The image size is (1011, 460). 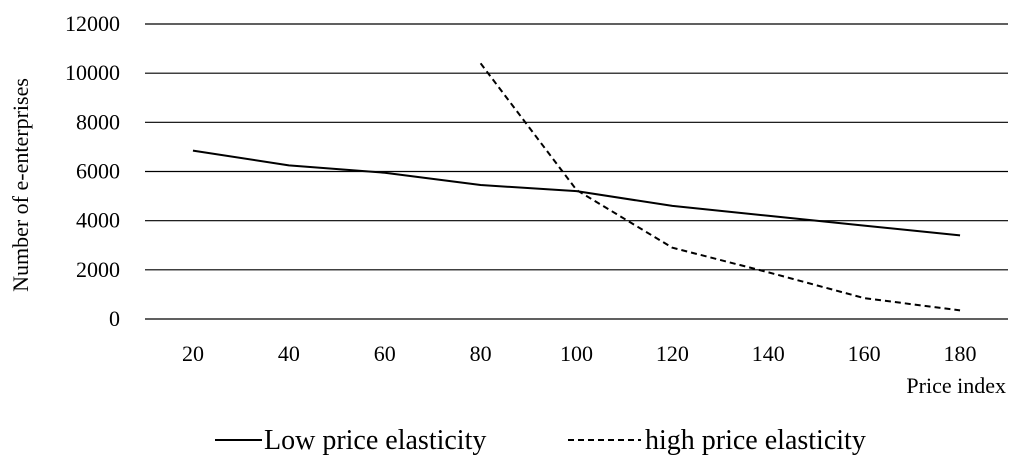 I want to click on y-tick-labels: 0 2000 4000 6000 8000 10000 12000, so click(x=92, y=171).